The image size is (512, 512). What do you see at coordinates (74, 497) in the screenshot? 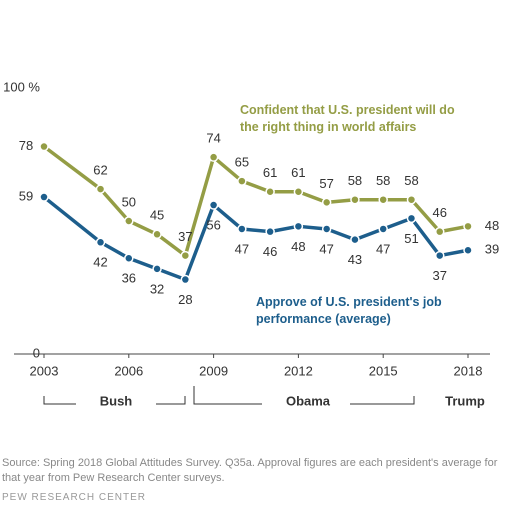
I see `credit: PEW RESEARCH CENTER` at bounding box center [74, 497].